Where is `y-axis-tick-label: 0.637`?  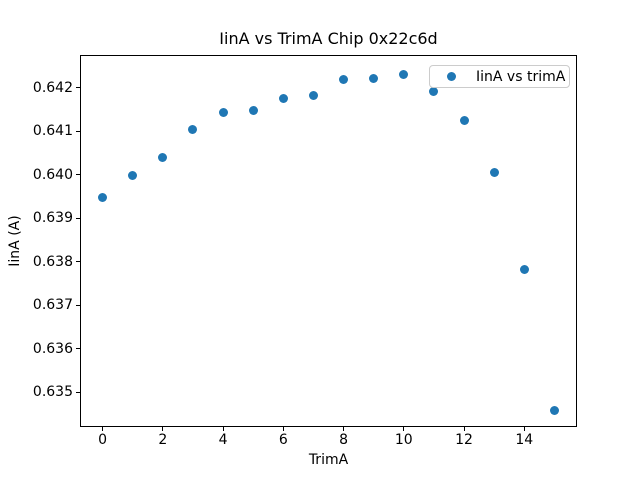 y-axis-tick-label: 0.637 is located at coordinates (52, 305).